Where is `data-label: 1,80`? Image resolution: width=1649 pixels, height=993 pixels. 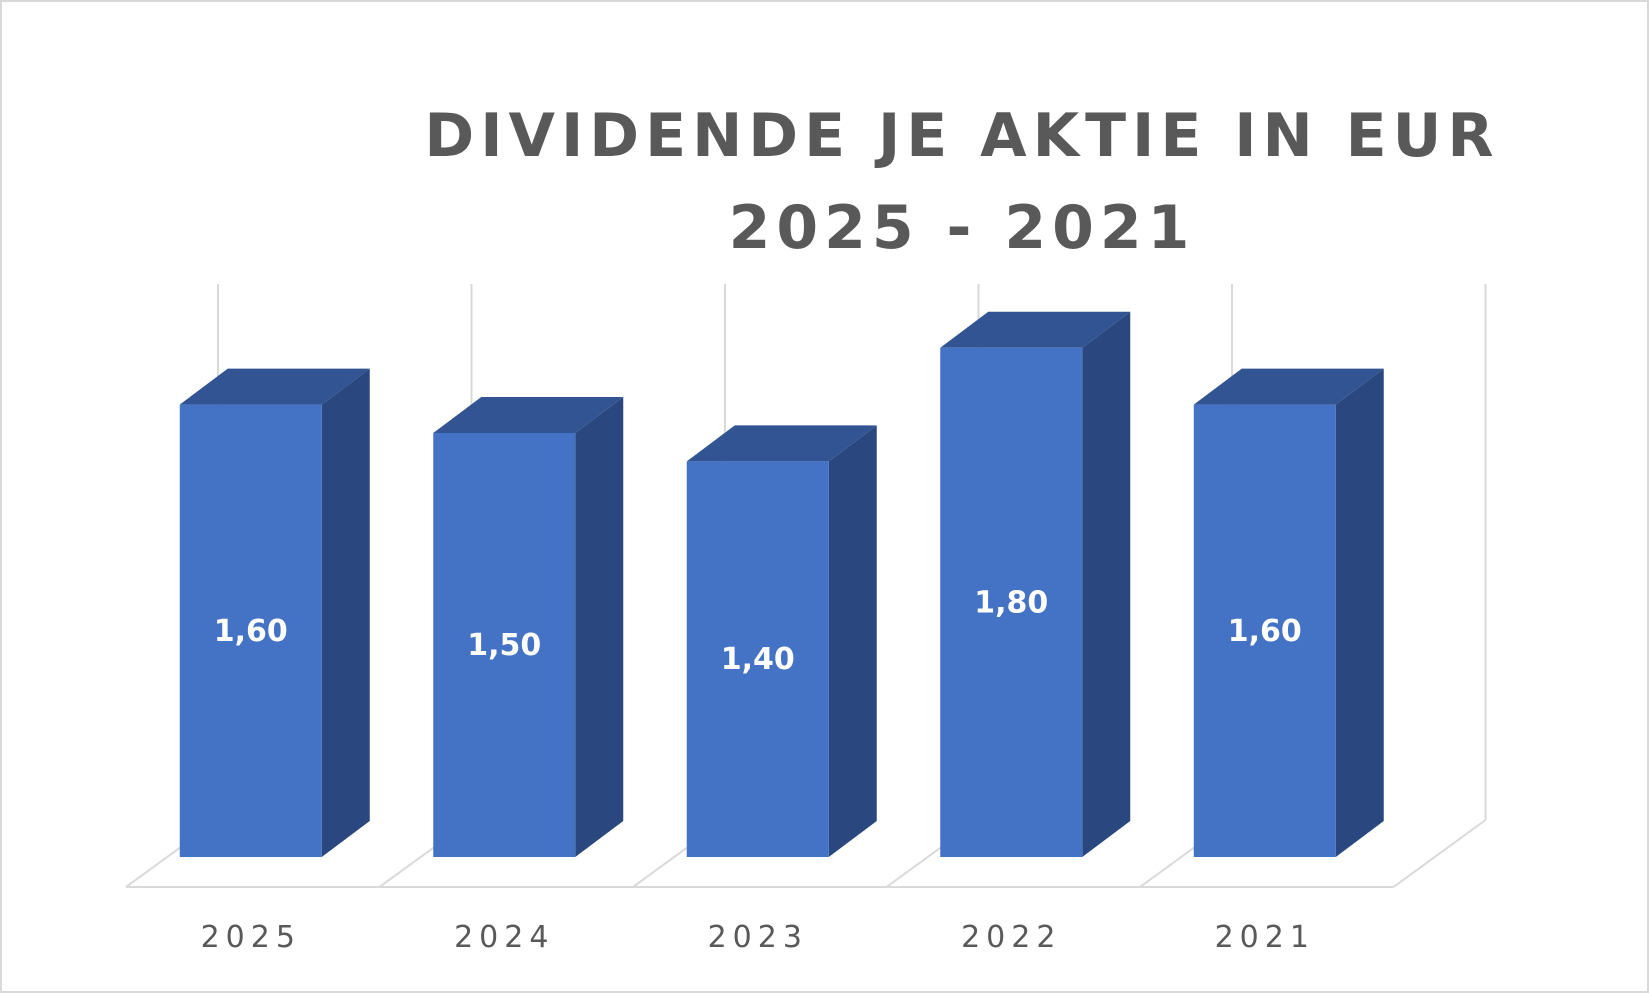
data-label: 1,80 is located at coordinates (1011, 602).